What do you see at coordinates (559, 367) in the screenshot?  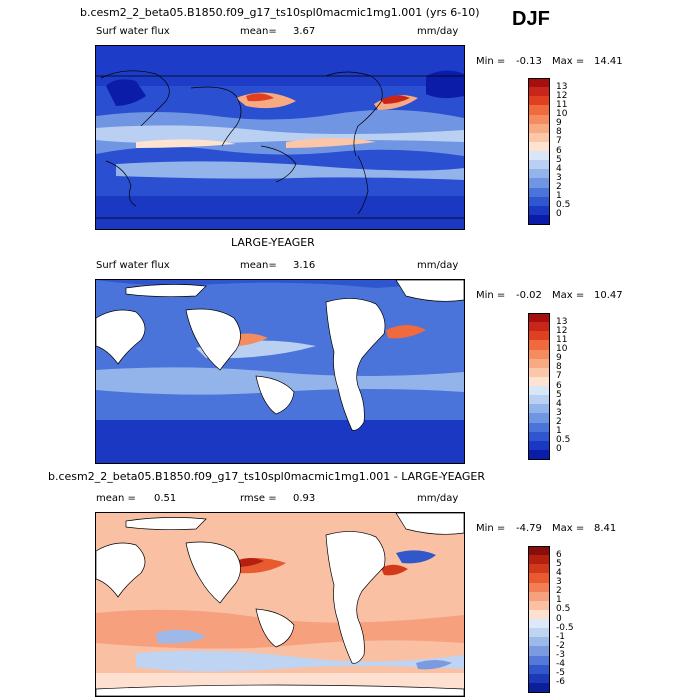 I see `colorbar-label: 8` at bounding box center [559, 367].